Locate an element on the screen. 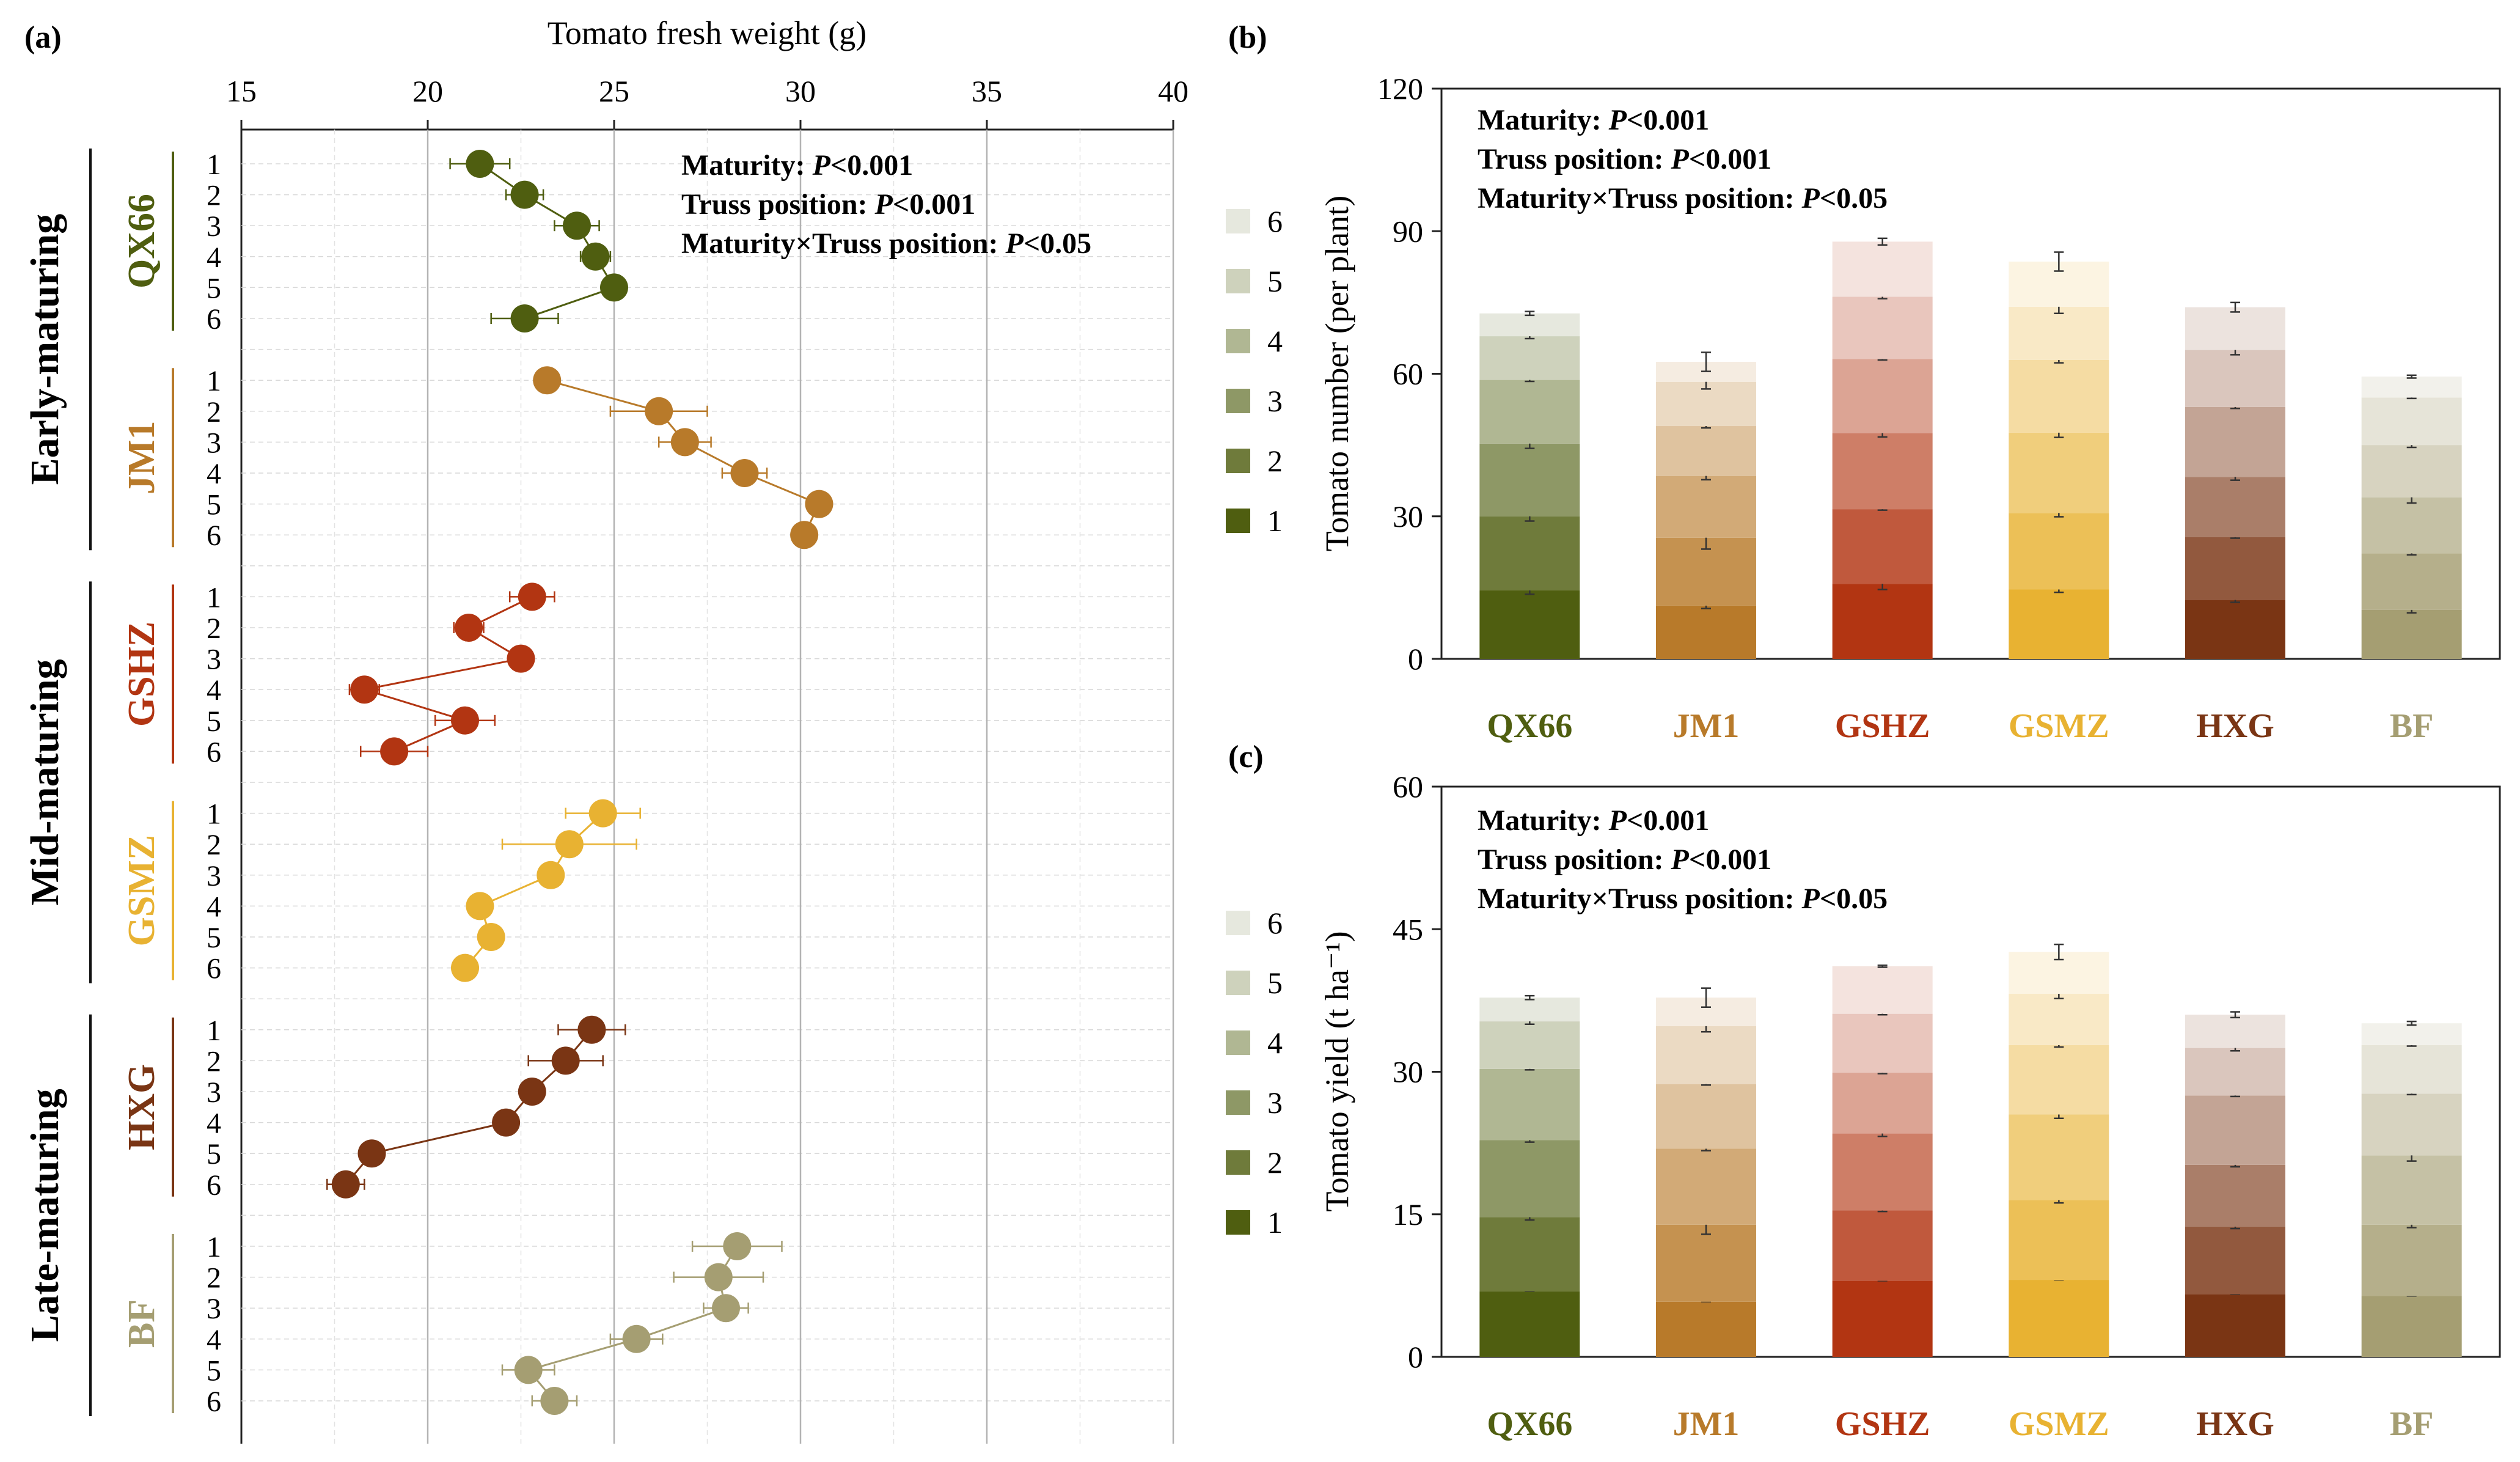  panel-b-category-labels: QX66 JM1 GSHZ GSMZ HXG BF is located at coordinates (1960, 726).